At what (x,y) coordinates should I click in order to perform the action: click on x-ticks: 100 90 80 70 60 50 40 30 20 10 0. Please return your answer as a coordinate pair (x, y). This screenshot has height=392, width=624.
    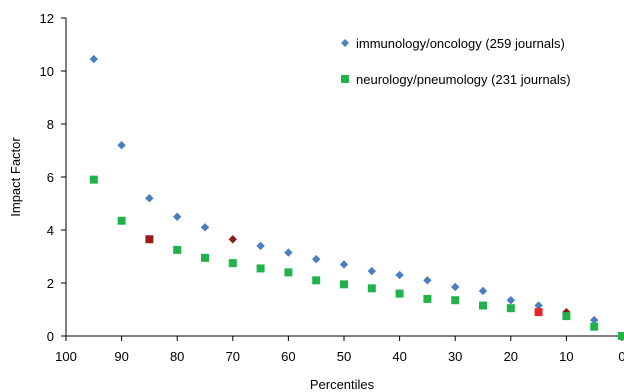
    Looking at the image, I should click on (339, 350).